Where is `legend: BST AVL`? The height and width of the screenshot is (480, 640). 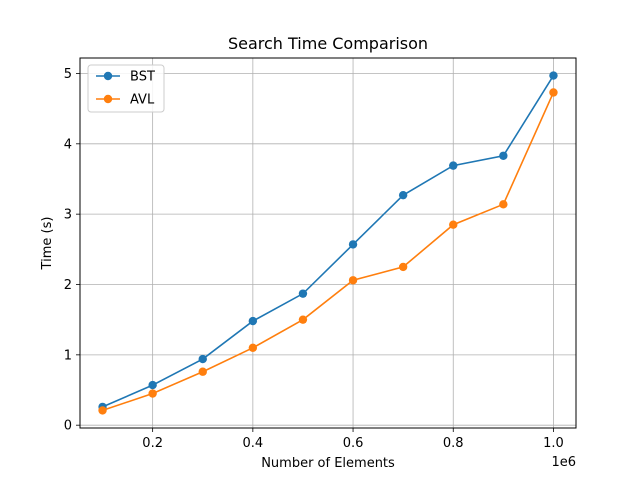
legend: BST AVL is located at coordinates (126, 88).